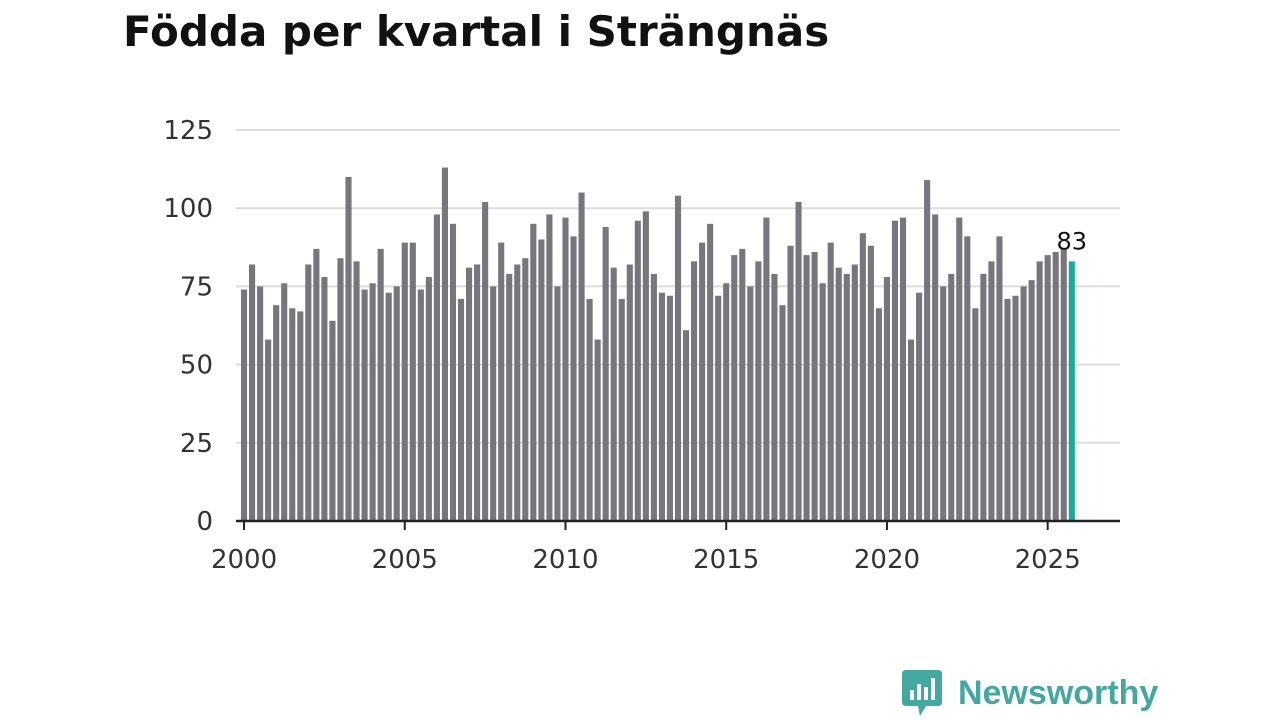  Describe the element at coordinates (196, 366) in the screenshot. I see `y-tick-label-50: 50` at that location.